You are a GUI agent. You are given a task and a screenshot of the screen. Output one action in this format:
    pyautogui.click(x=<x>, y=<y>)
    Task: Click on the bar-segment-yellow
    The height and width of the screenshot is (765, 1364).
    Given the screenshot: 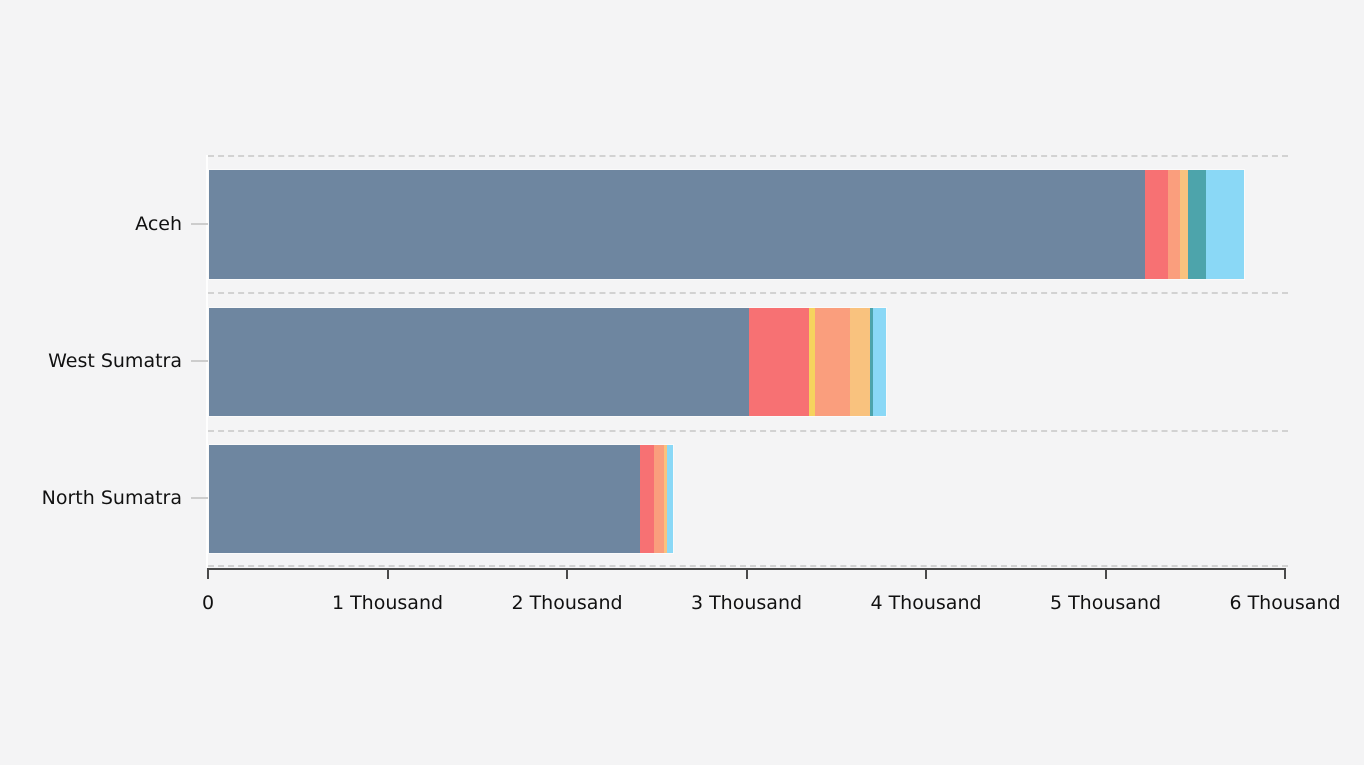 What is the action you would take?
    pyautogui.click(x=812, y=362)
    